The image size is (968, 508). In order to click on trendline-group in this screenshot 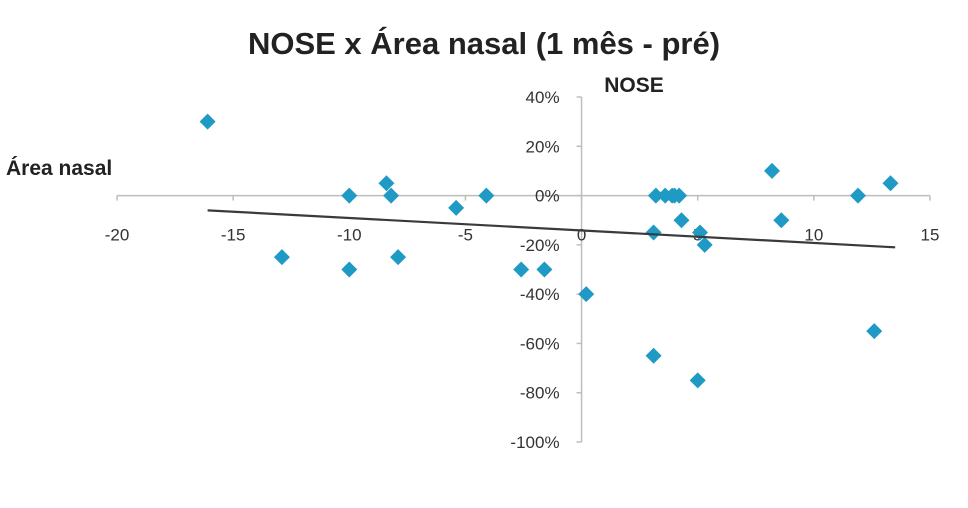, I will do `click(551, 229)`.